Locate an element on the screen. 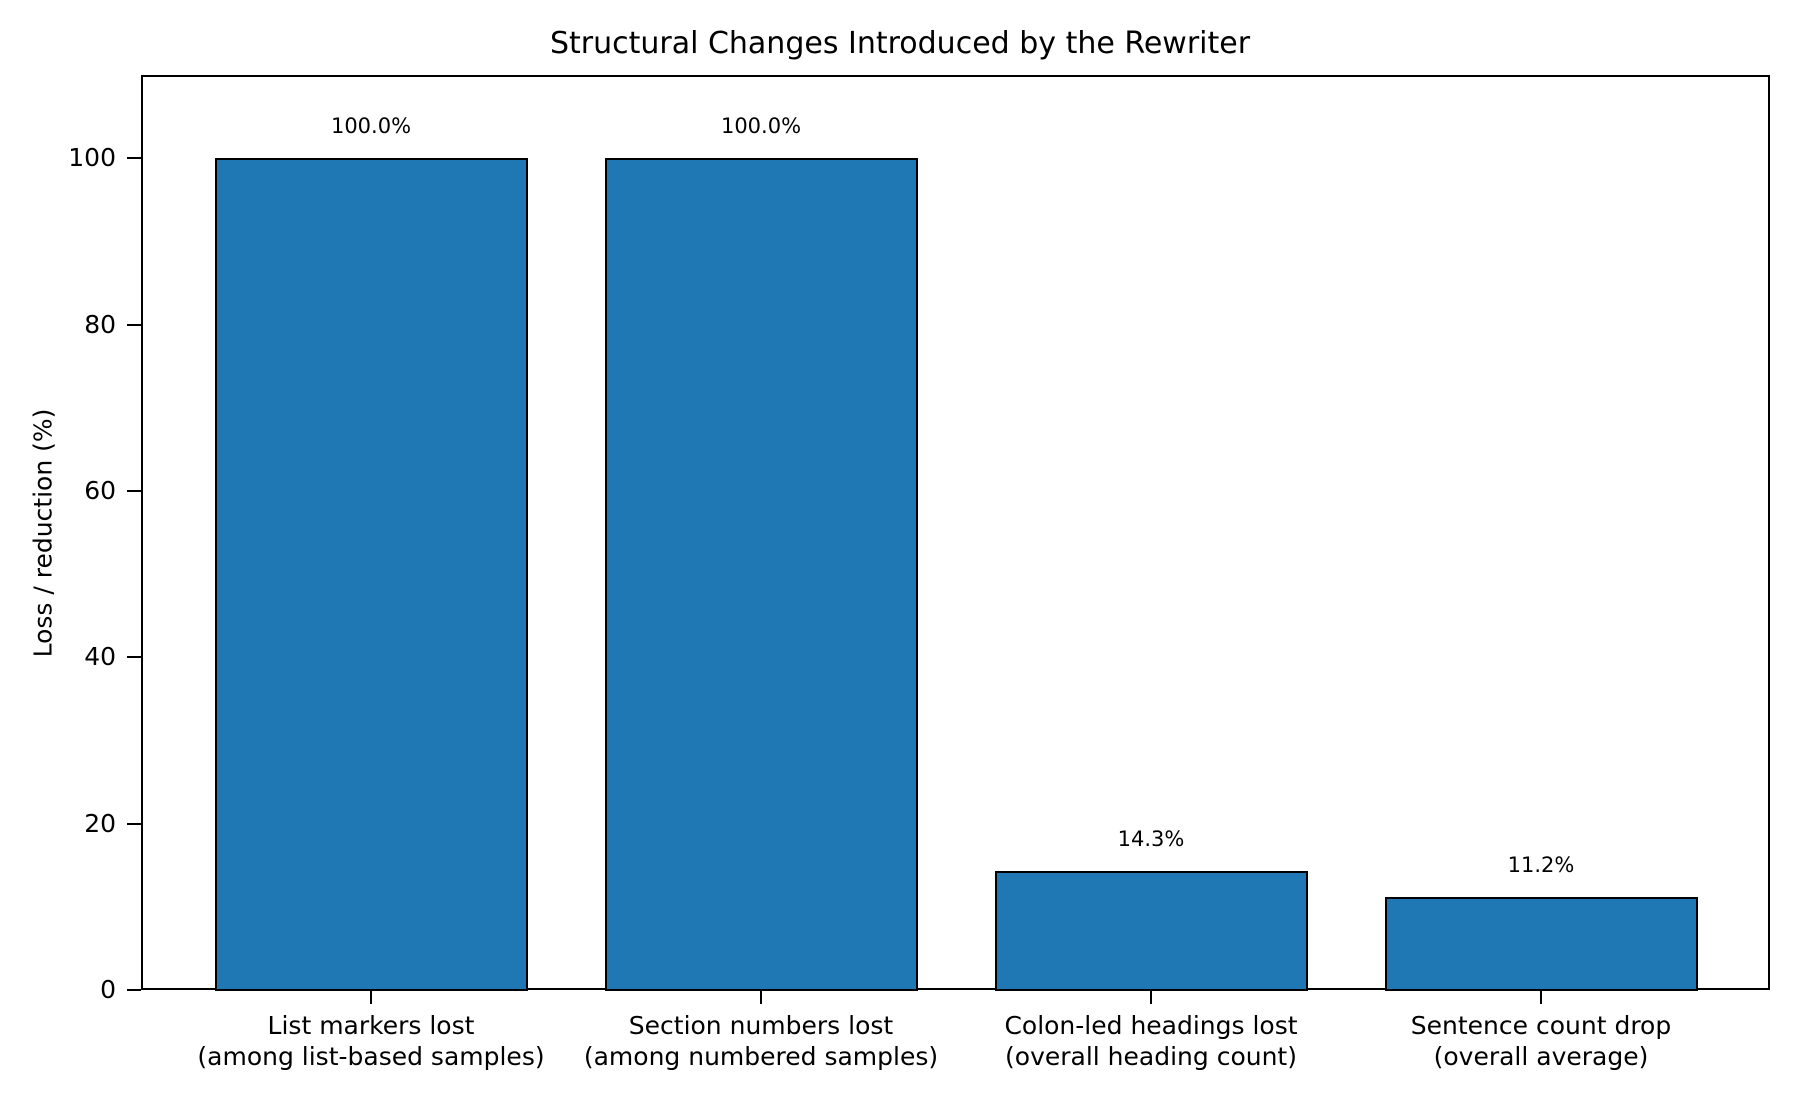 This screenshot has width=1800, height=1100. x-tick-label-line: (among list-based samples) is located at coordinates (371, 1056).